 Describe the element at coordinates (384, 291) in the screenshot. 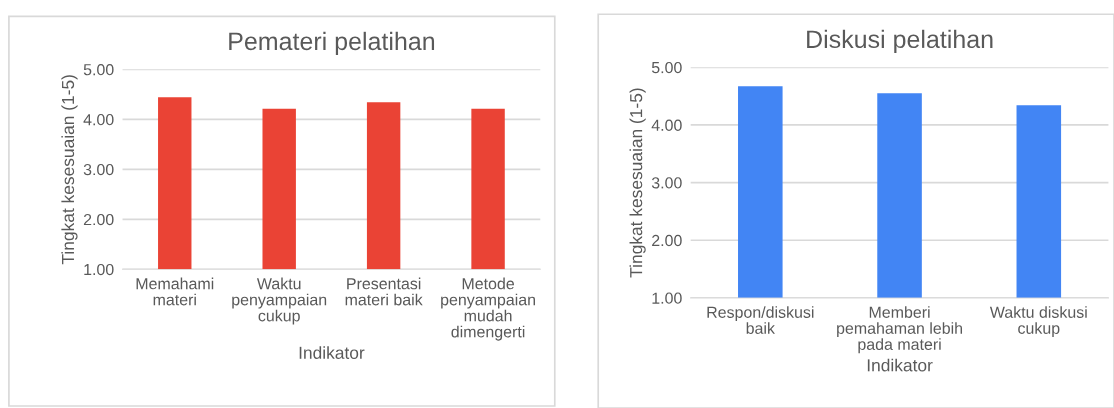

I see `x-tick-label: Presentasi materi baik` at that location.